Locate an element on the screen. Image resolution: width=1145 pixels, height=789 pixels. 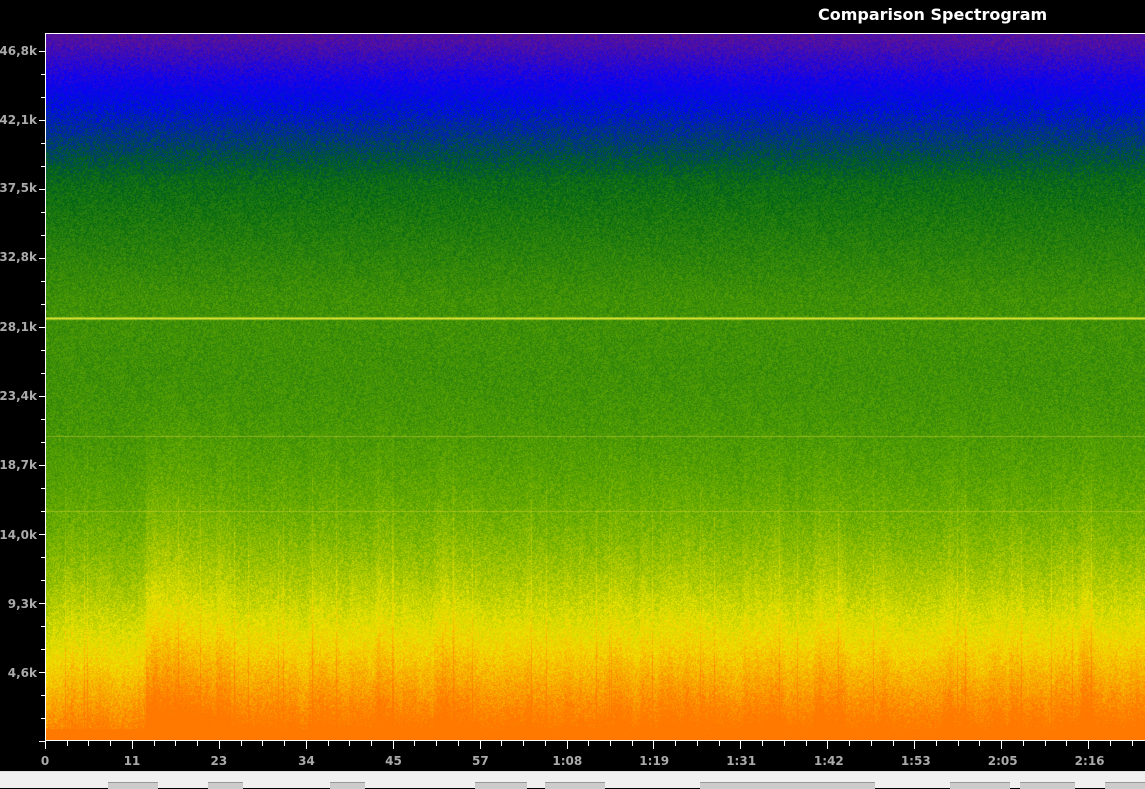
x-tick-label: 11 is located at coordinates (132, 761).